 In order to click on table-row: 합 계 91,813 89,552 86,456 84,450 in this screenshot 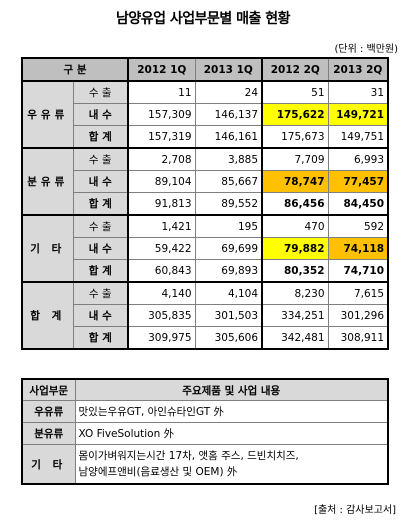, I will do `click(205, 204)`.